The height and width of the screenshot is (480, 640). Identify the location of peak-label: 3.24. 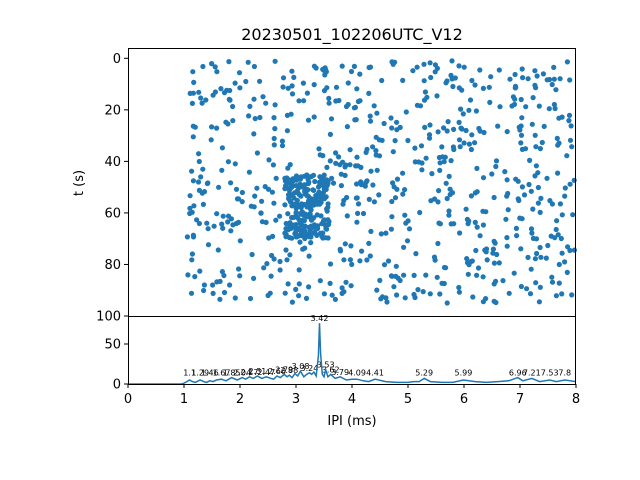
(309, 368).